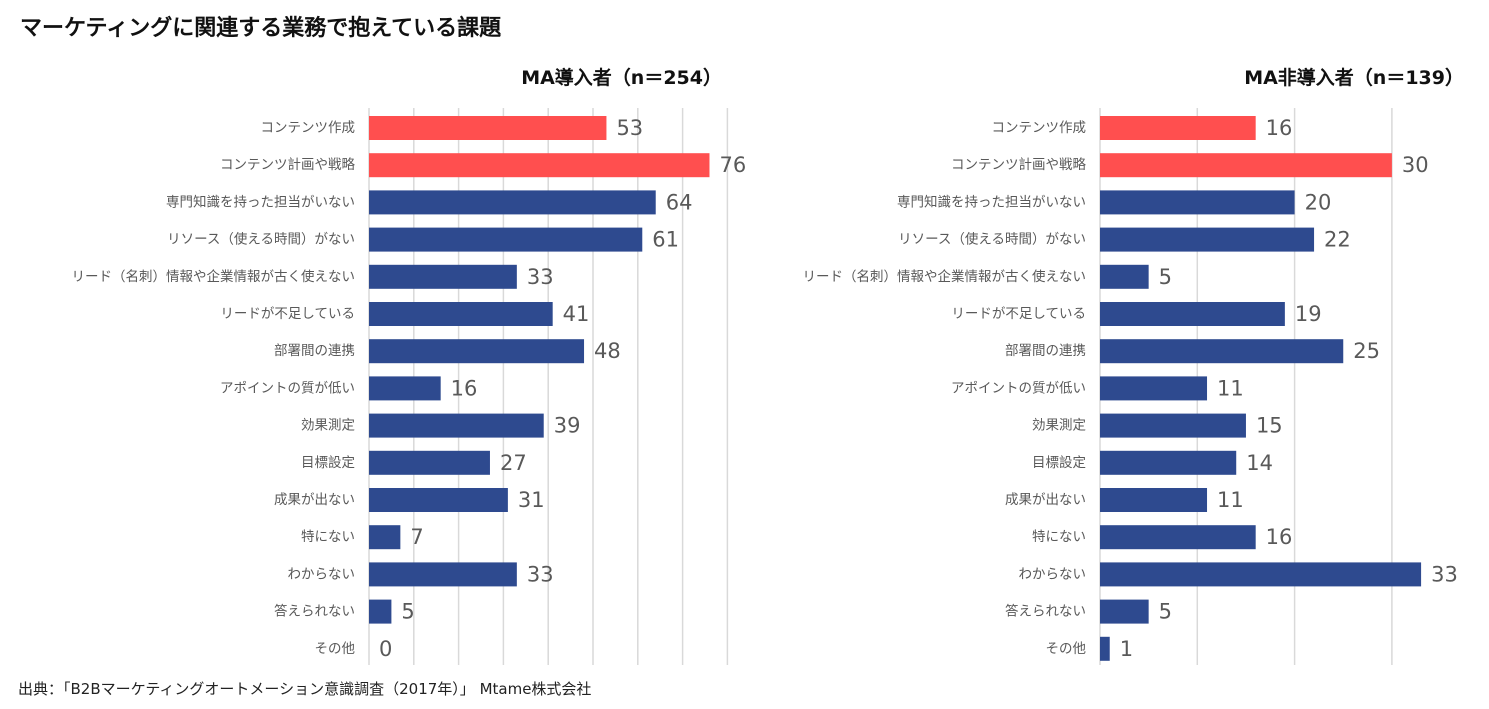 The height and width of the screenshot is (709, 1489). Describe the element at coordinates (513, 463) in the screenshot. I see `data-label: 27` at that location.